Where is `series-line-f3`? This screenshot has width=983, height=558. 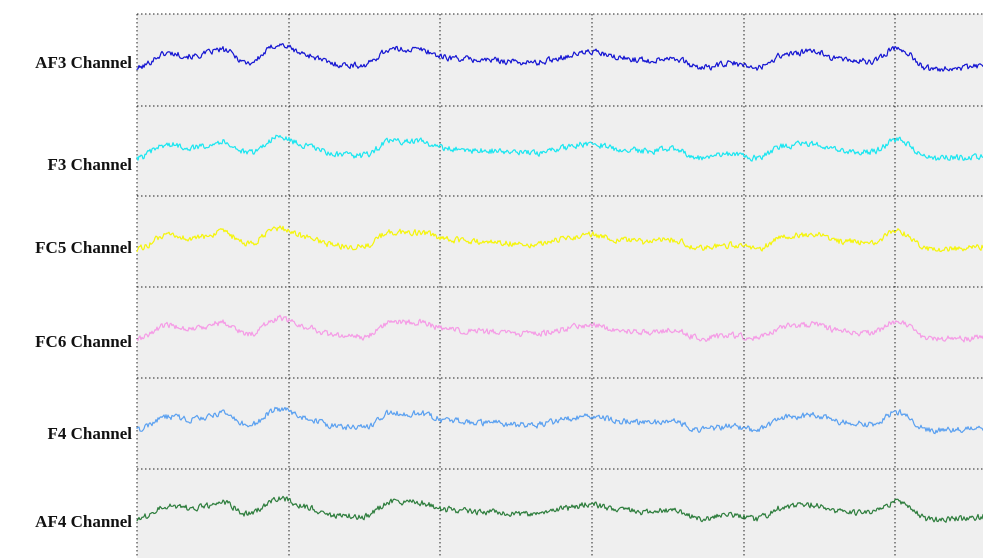
series-line-f3 is located at coordinates (559, 148).